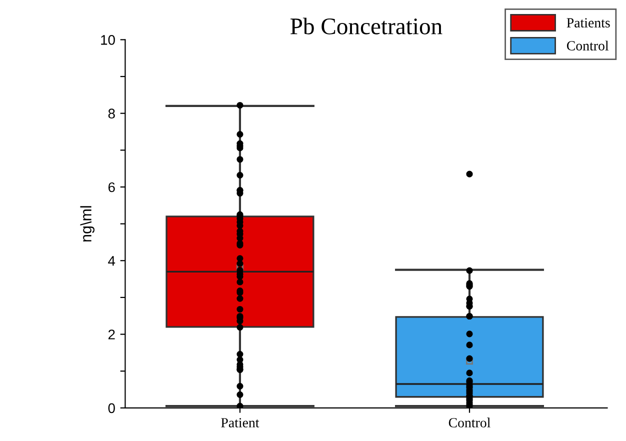 The height and width of the screenshot is (441, 626). I want to click on chart-title: Pb Concetration, so click(366, 26).